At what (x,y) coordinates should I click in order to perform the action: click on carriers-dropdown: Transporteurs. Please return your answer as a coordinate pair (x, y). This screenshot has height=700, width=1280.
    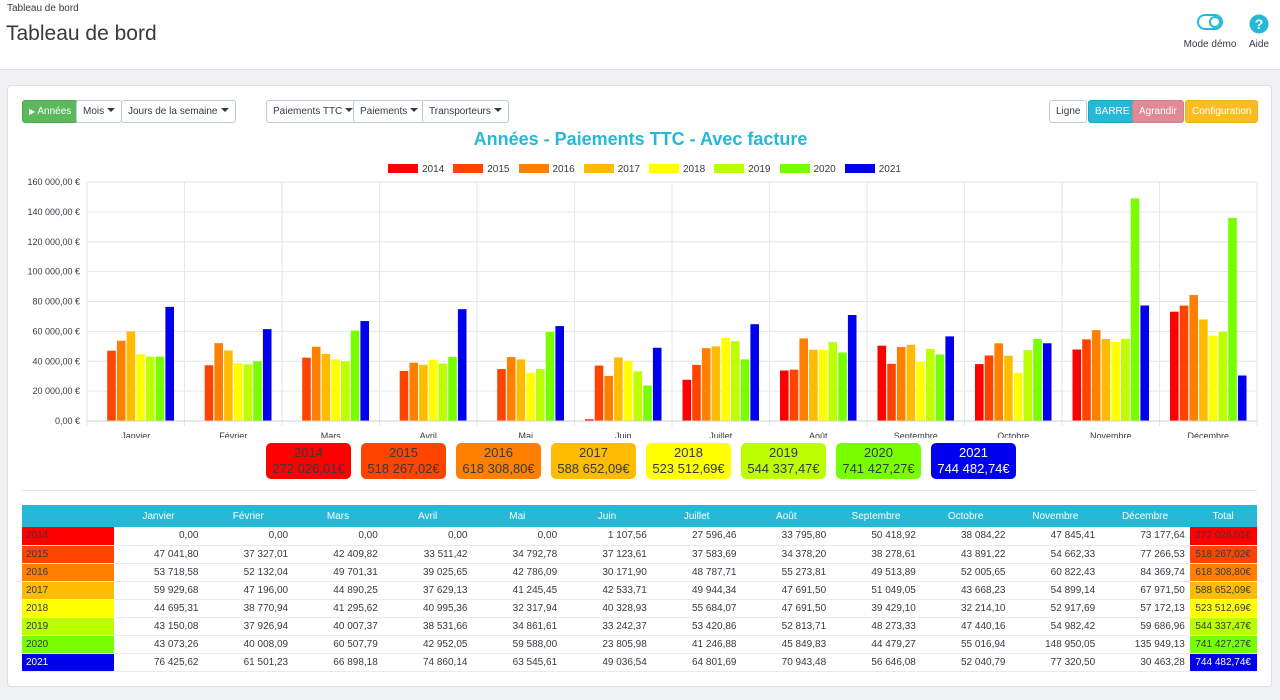
    Looking at the image, I should click on (465, 111).